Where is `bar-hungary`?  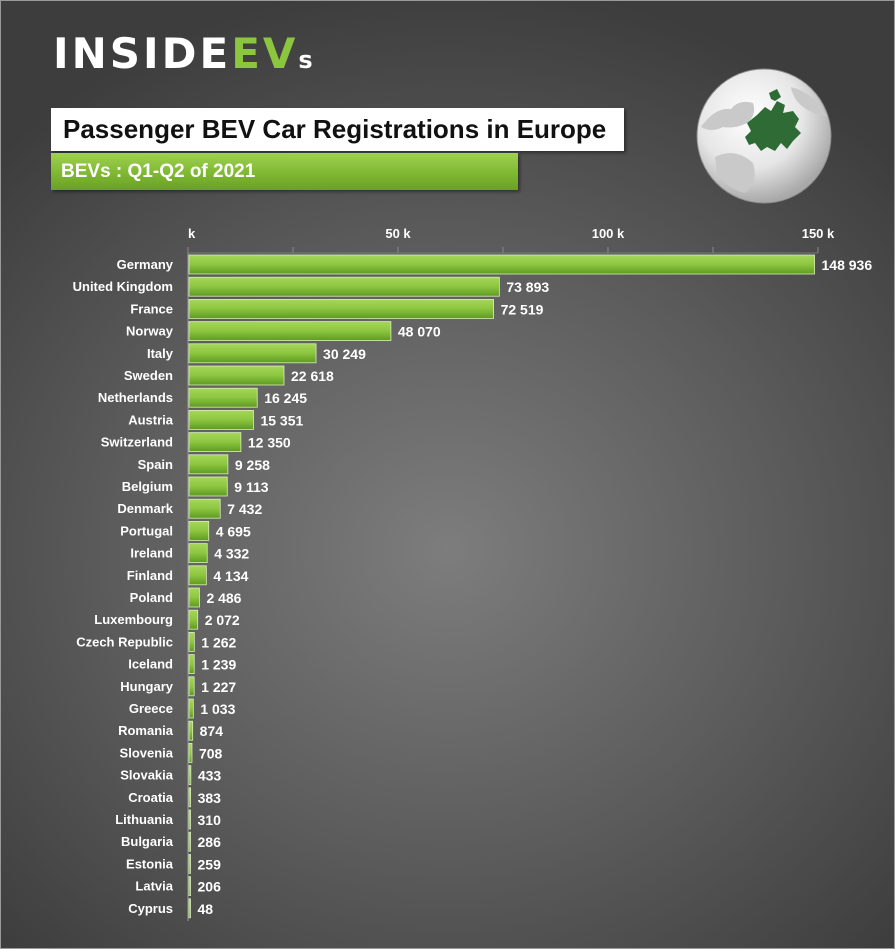
bar-hungary is located at coordinates (191, 686).